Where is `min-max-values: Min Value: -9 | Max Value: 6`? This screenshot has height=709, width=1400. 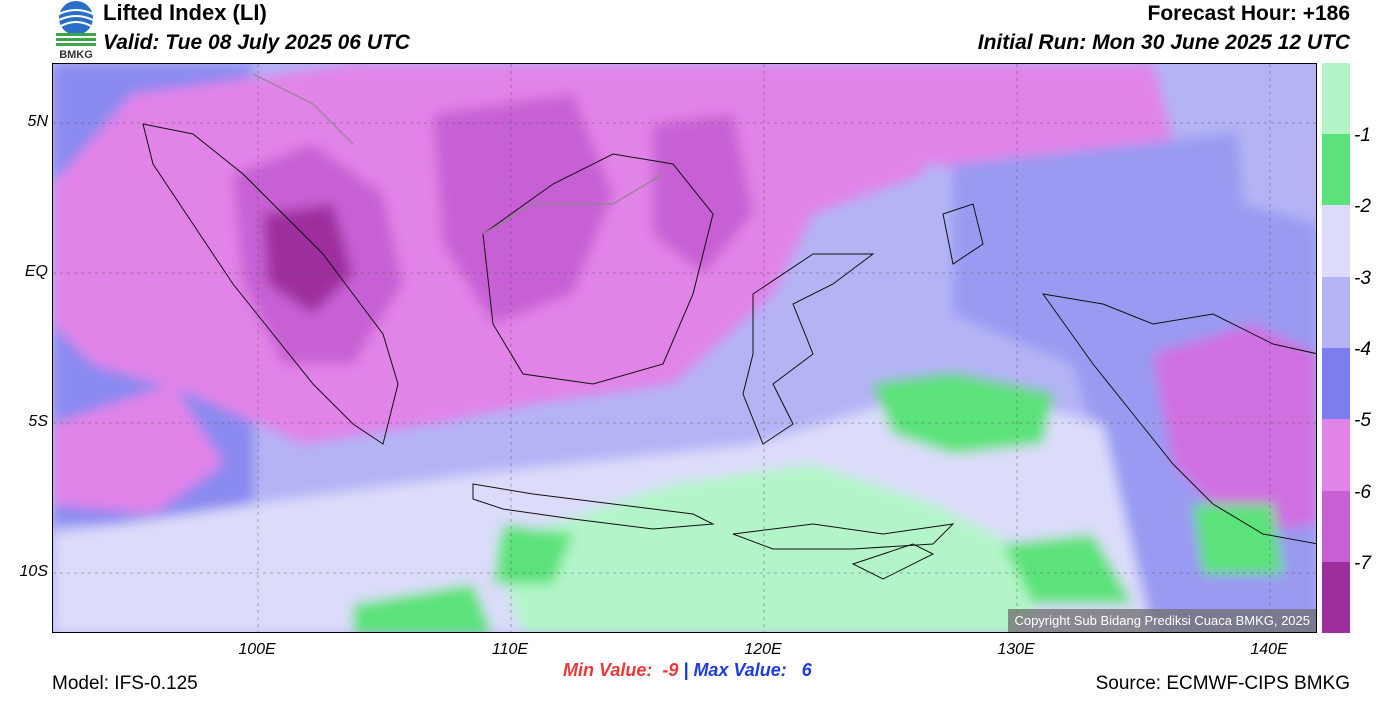 min-max-values: Min Value: -9 | Max Value: 6 is located at coordinates (687, 670).